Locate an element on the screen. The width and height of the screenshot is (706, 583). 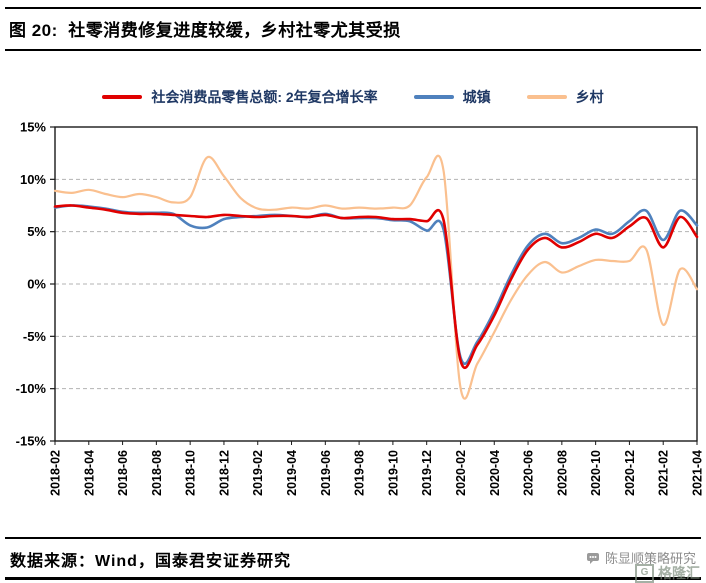
legend-swatch-total is located at coordinates (122, 97).